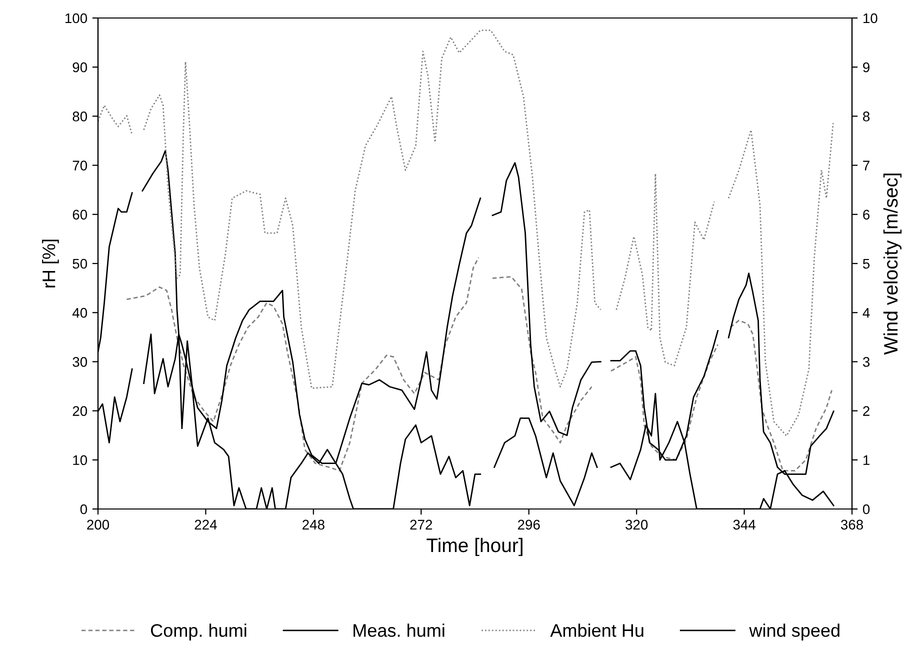 This screenshot has width=922, height=660. What do you see at coordinates (76, 18) in the screenshot?
I see `y-tick-label: 100` at bounding box center [76, 18].